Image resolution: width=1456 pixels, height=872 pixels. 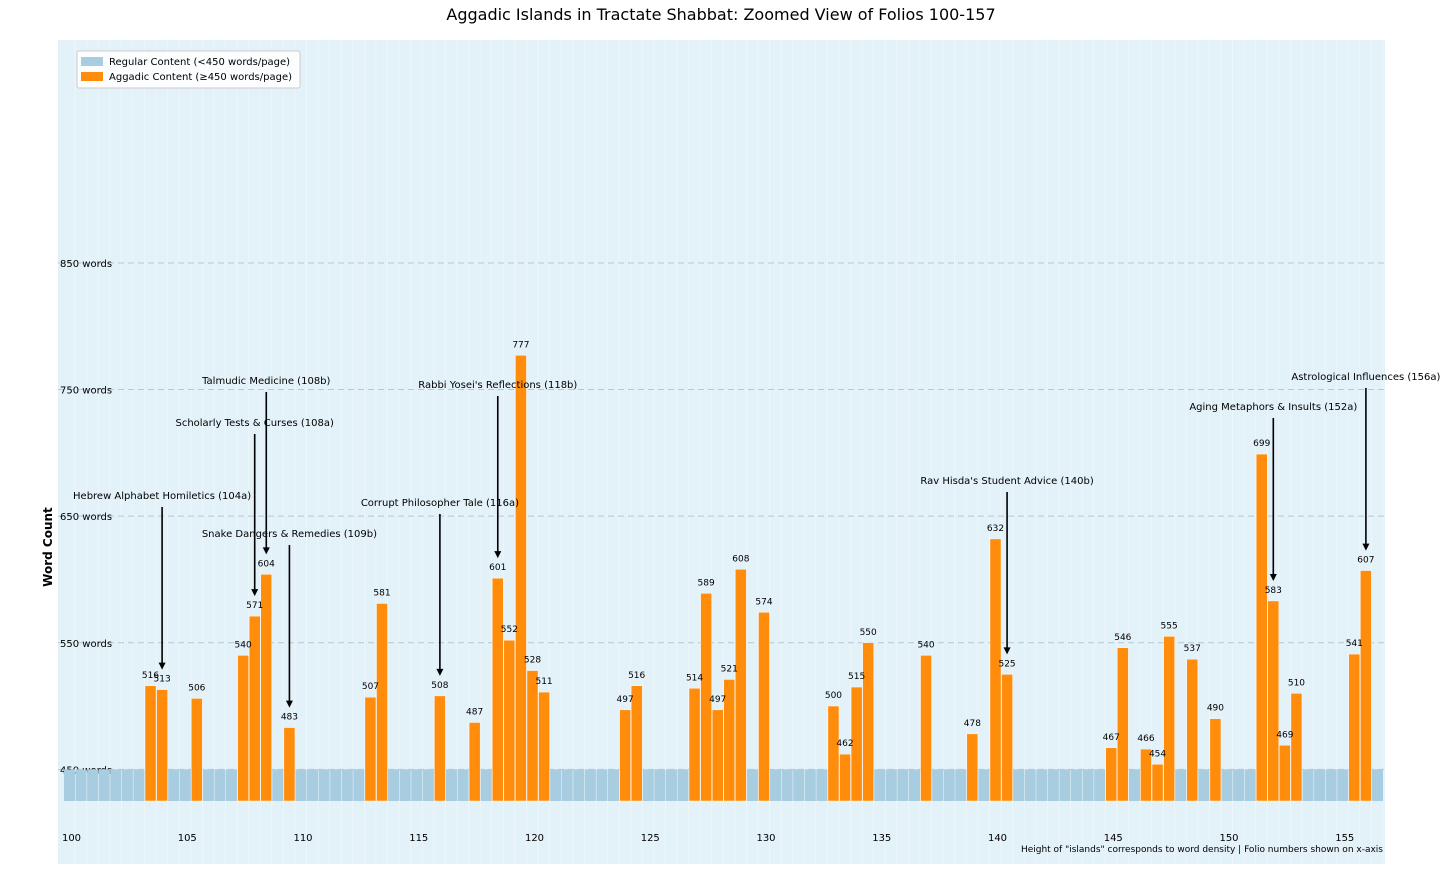 What do you see at coordinates (708, 838) in the screenshot?
I see `x-axis-ticks: 100 105 110 115 120 125 130 135 140 145 150 155` at bounding box center [708, 838].